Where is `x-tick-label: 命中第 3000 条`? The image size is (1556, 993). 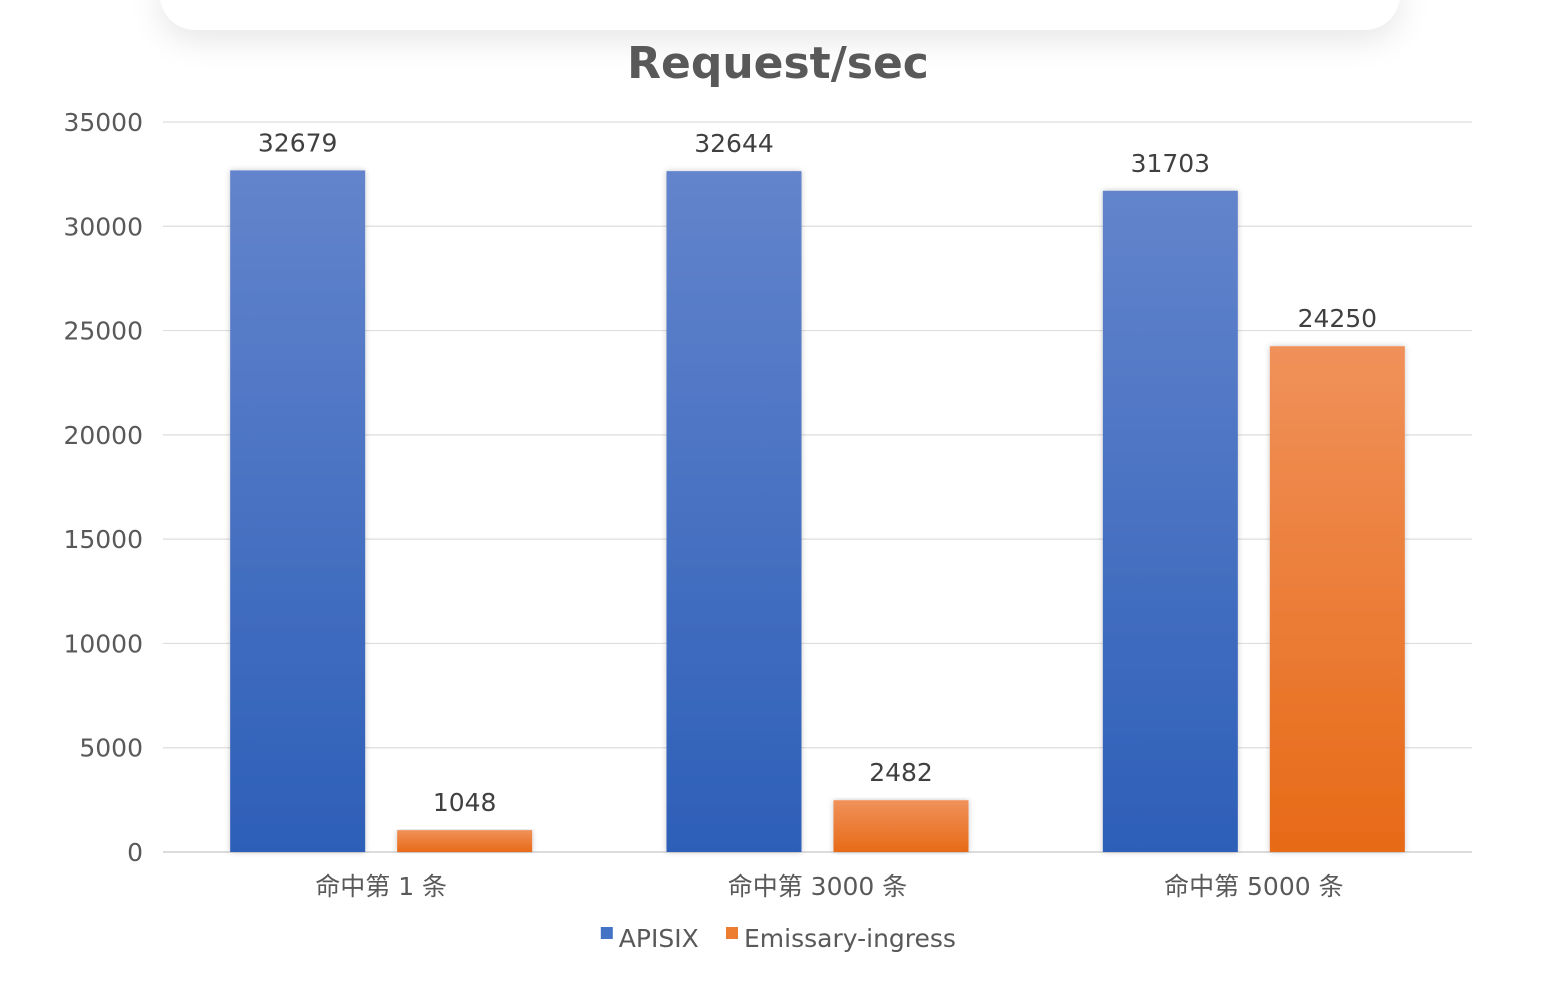 x-tick-label: 命中第 3000 条 is located at coordinates (818, 886).